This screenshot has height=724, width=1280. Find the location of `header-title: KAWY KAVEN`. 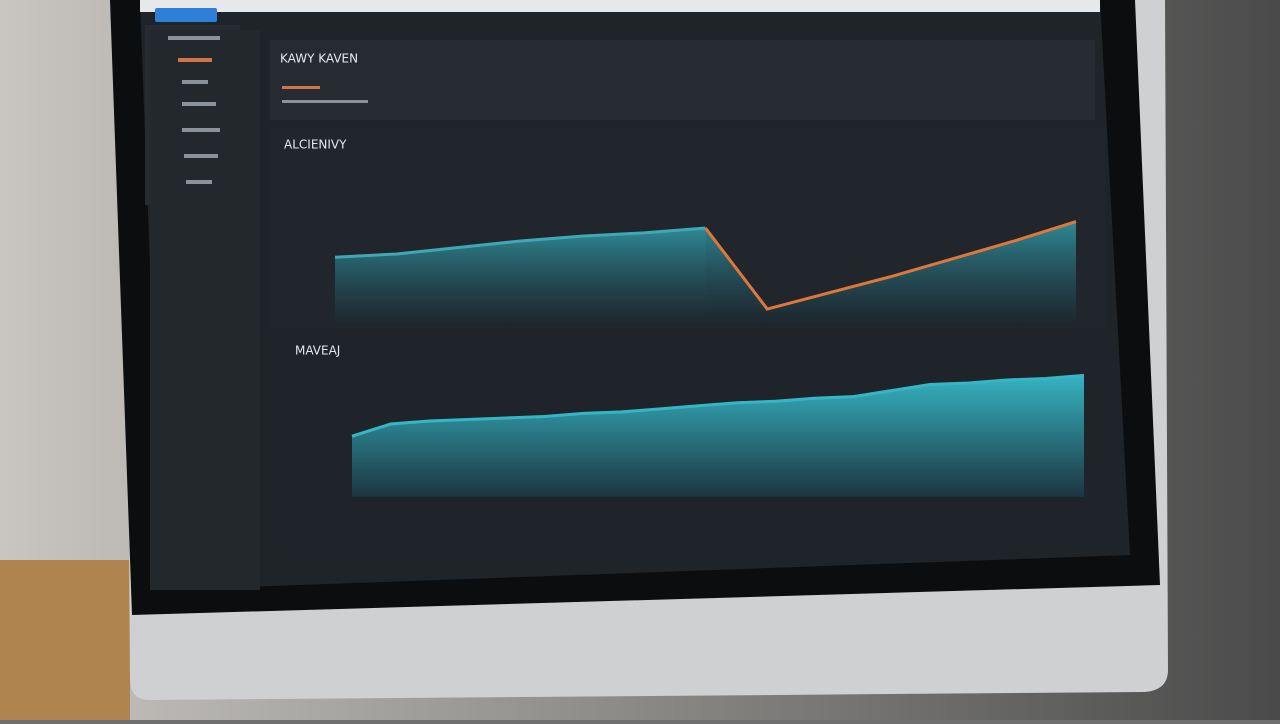

header-title: KAWY KAVEN is located at coordinates (319, 59).